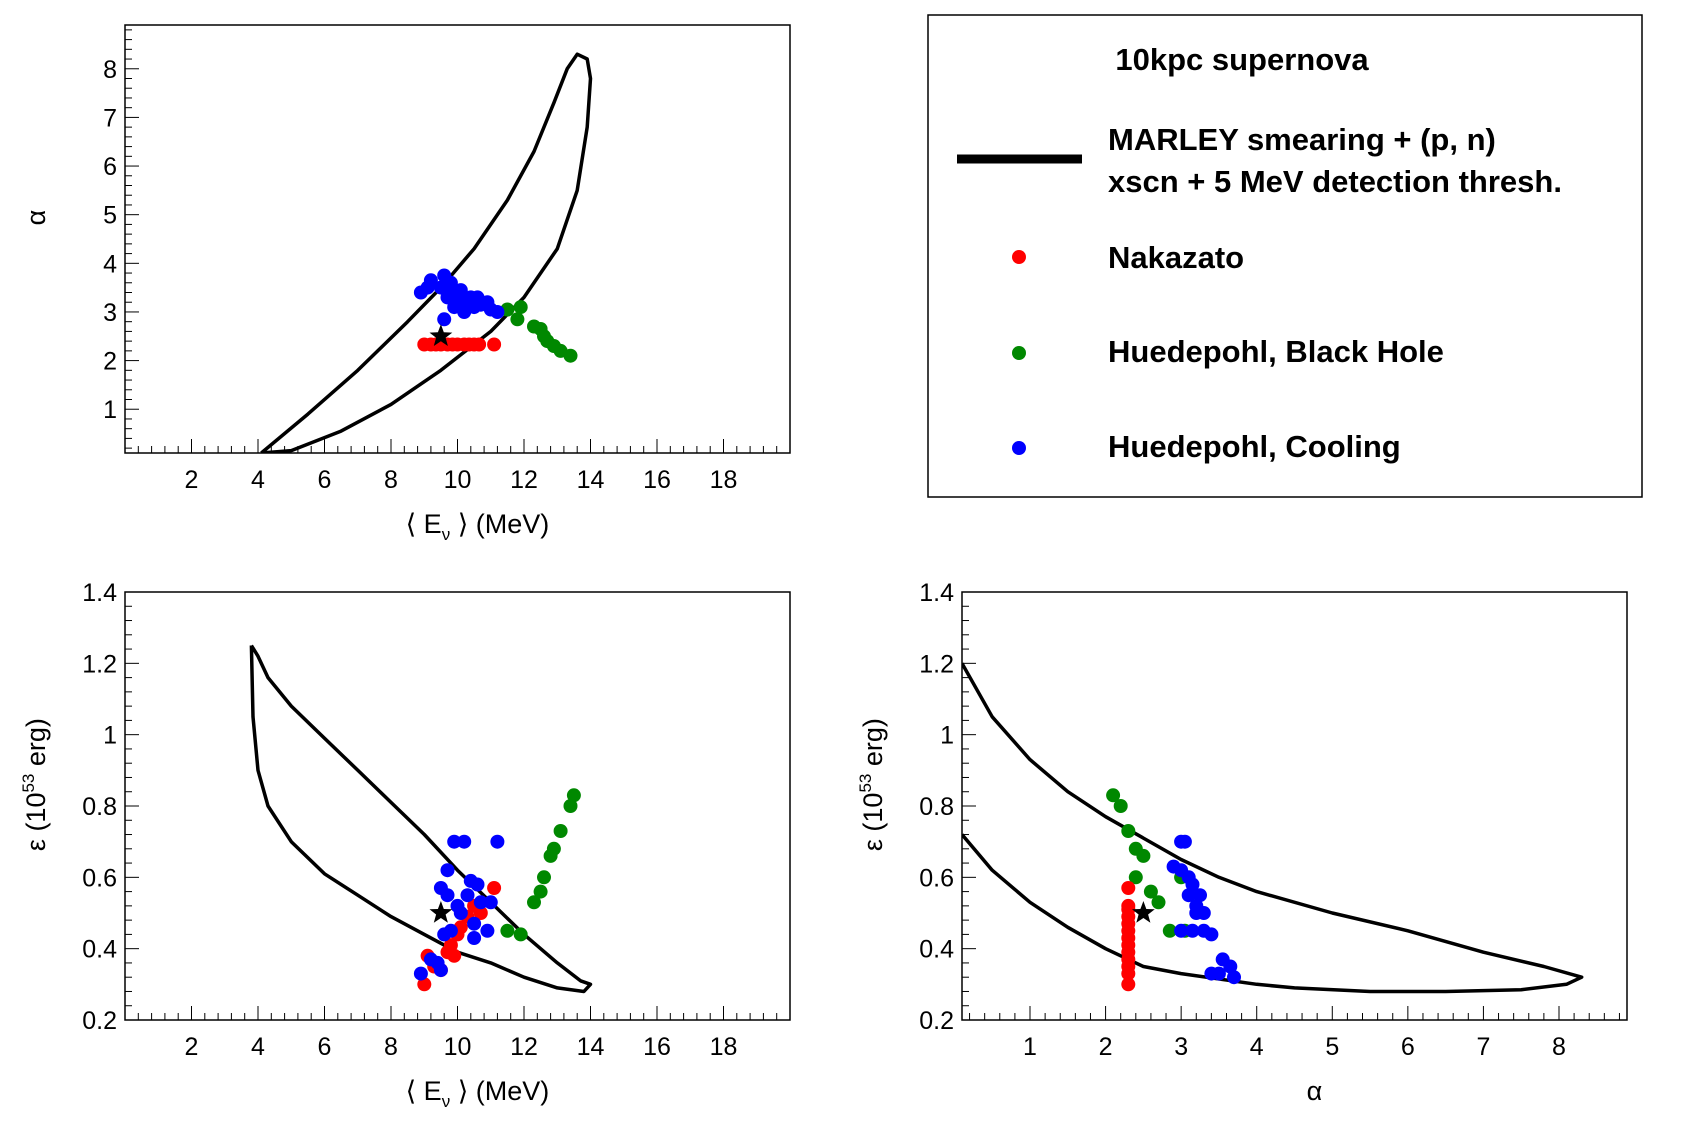  I want to click on y-tick-label: 0.8, so click(936, 807).